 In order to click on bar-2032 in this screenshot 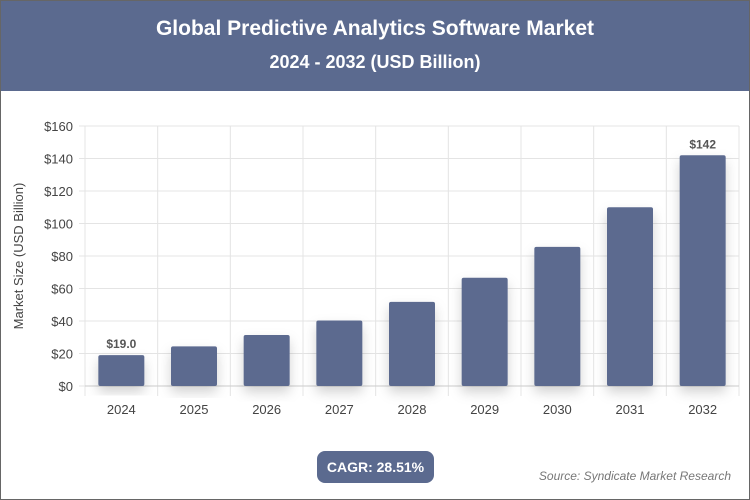, I will do `click(702, 270)`.